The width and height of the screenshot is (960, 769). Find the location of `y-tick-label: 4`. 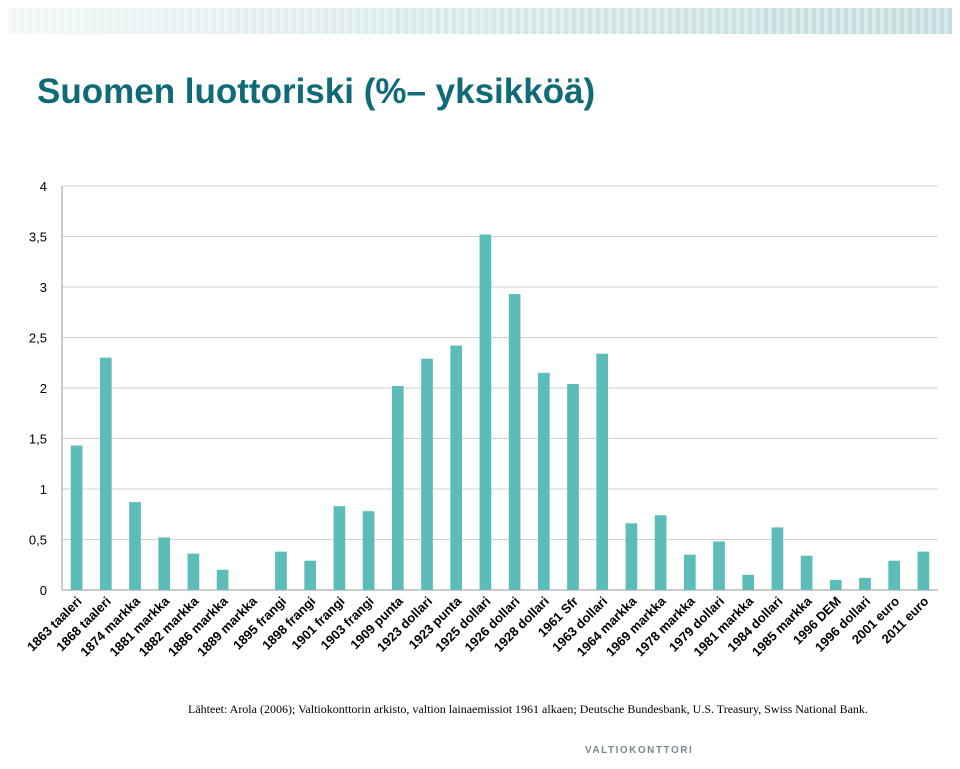

y-tick-label: 4 is located at coordinates (43, 186).